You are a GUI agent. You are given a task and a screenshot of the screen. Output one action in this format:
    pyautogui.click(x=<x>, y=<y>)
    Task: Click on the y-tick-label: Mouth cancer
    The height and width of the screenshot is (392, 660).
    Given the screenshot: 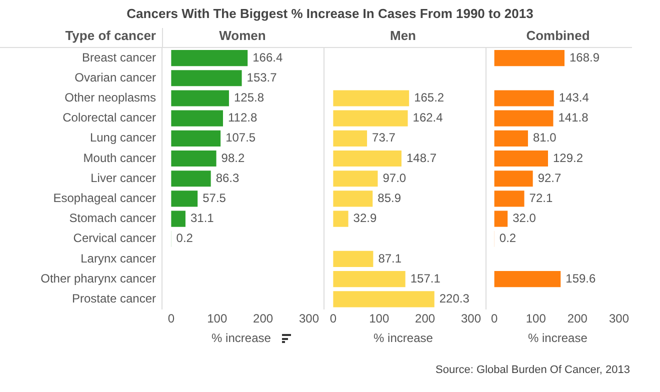 What is the action you would take?
    pyautogui.click(x=119, y=157)
    